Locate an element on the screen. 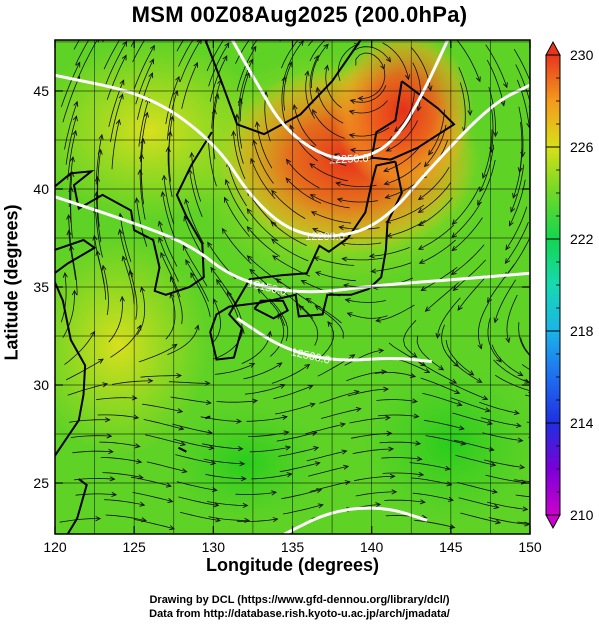 The height and width of the screenshot is (625, 599). colorbar-tick-label: 214 is located at coordinates (582, 423).